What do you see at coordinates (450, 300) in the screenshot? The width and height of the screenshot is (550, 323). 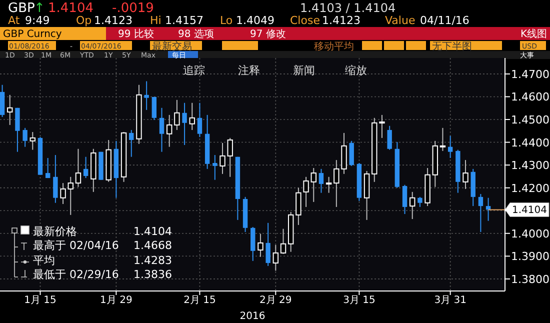 I see `x-tick-label: 3月 31` at bounding box center [450, 300].